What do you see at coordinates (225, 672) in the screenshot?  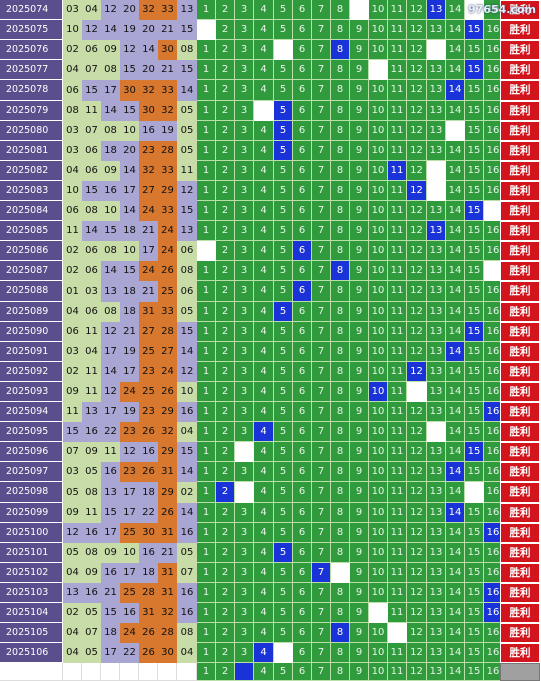 I see `prediction-cell: 2` at bounding box center [225, 672].